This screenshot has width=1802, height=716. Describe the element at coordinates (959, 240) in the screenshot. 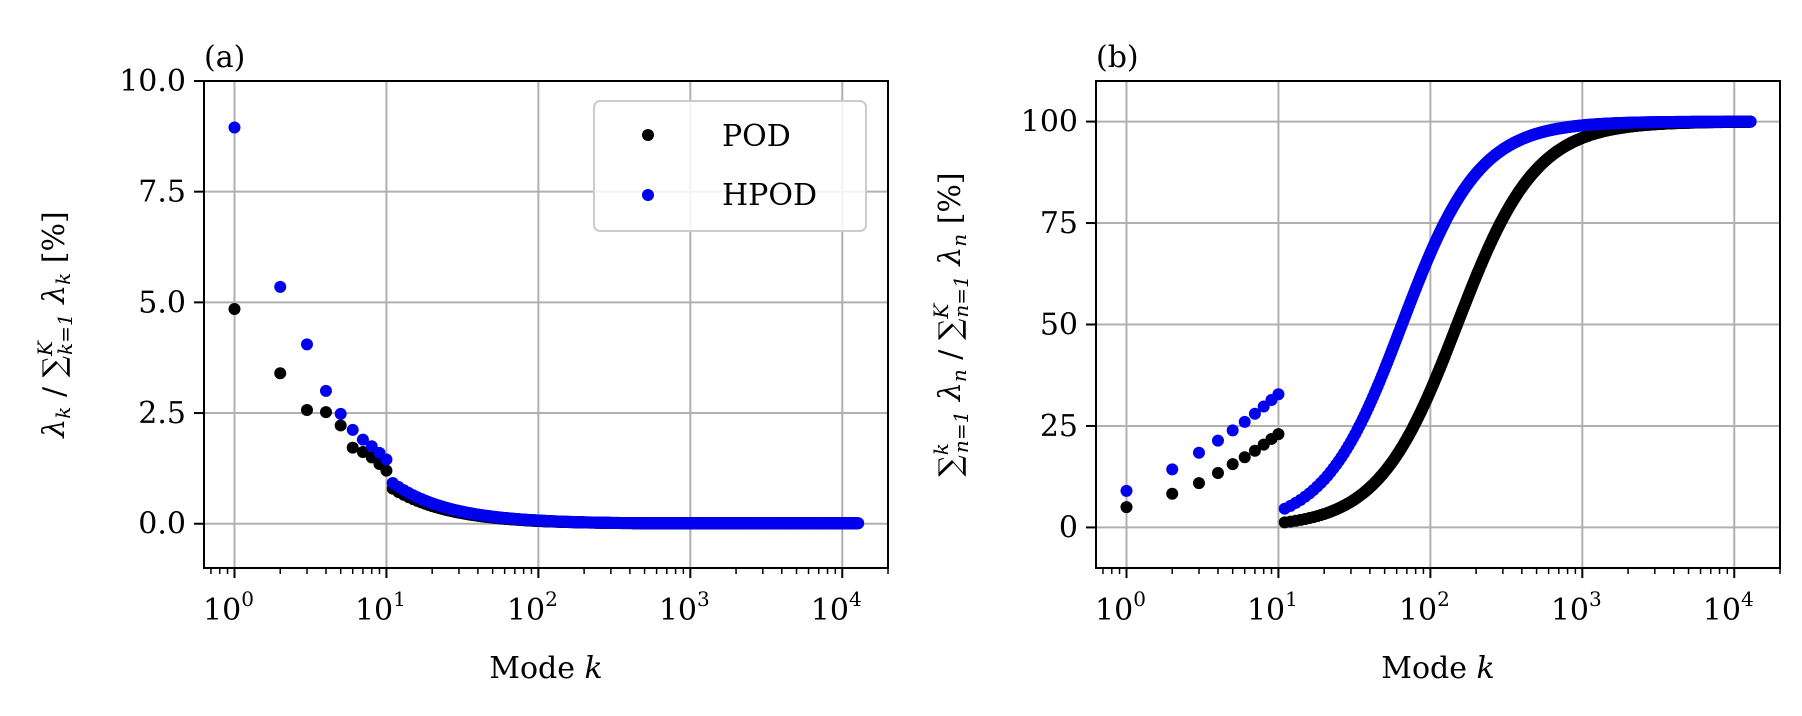

I see `ylabel-sub-n3: n` at that location.